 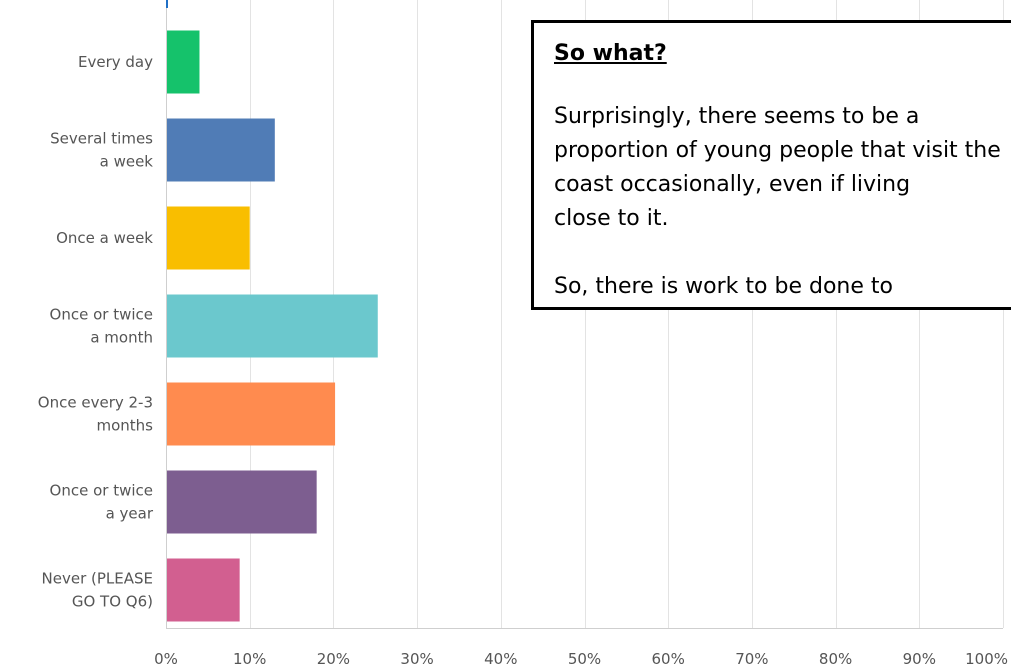 What do you see at coordinates (101, 326) in the screenshot?
I see `category-label: Once or twice a month` at bounding box center [101, 326].